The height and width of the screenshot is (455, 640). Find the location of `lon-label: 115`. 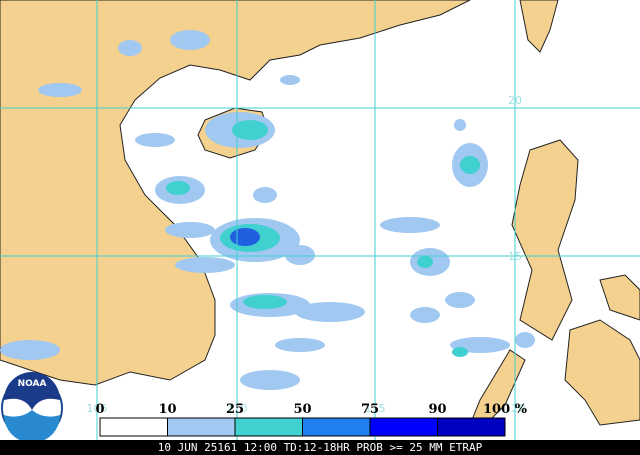

lon-label: 115 is located at coordinates (375, 408).